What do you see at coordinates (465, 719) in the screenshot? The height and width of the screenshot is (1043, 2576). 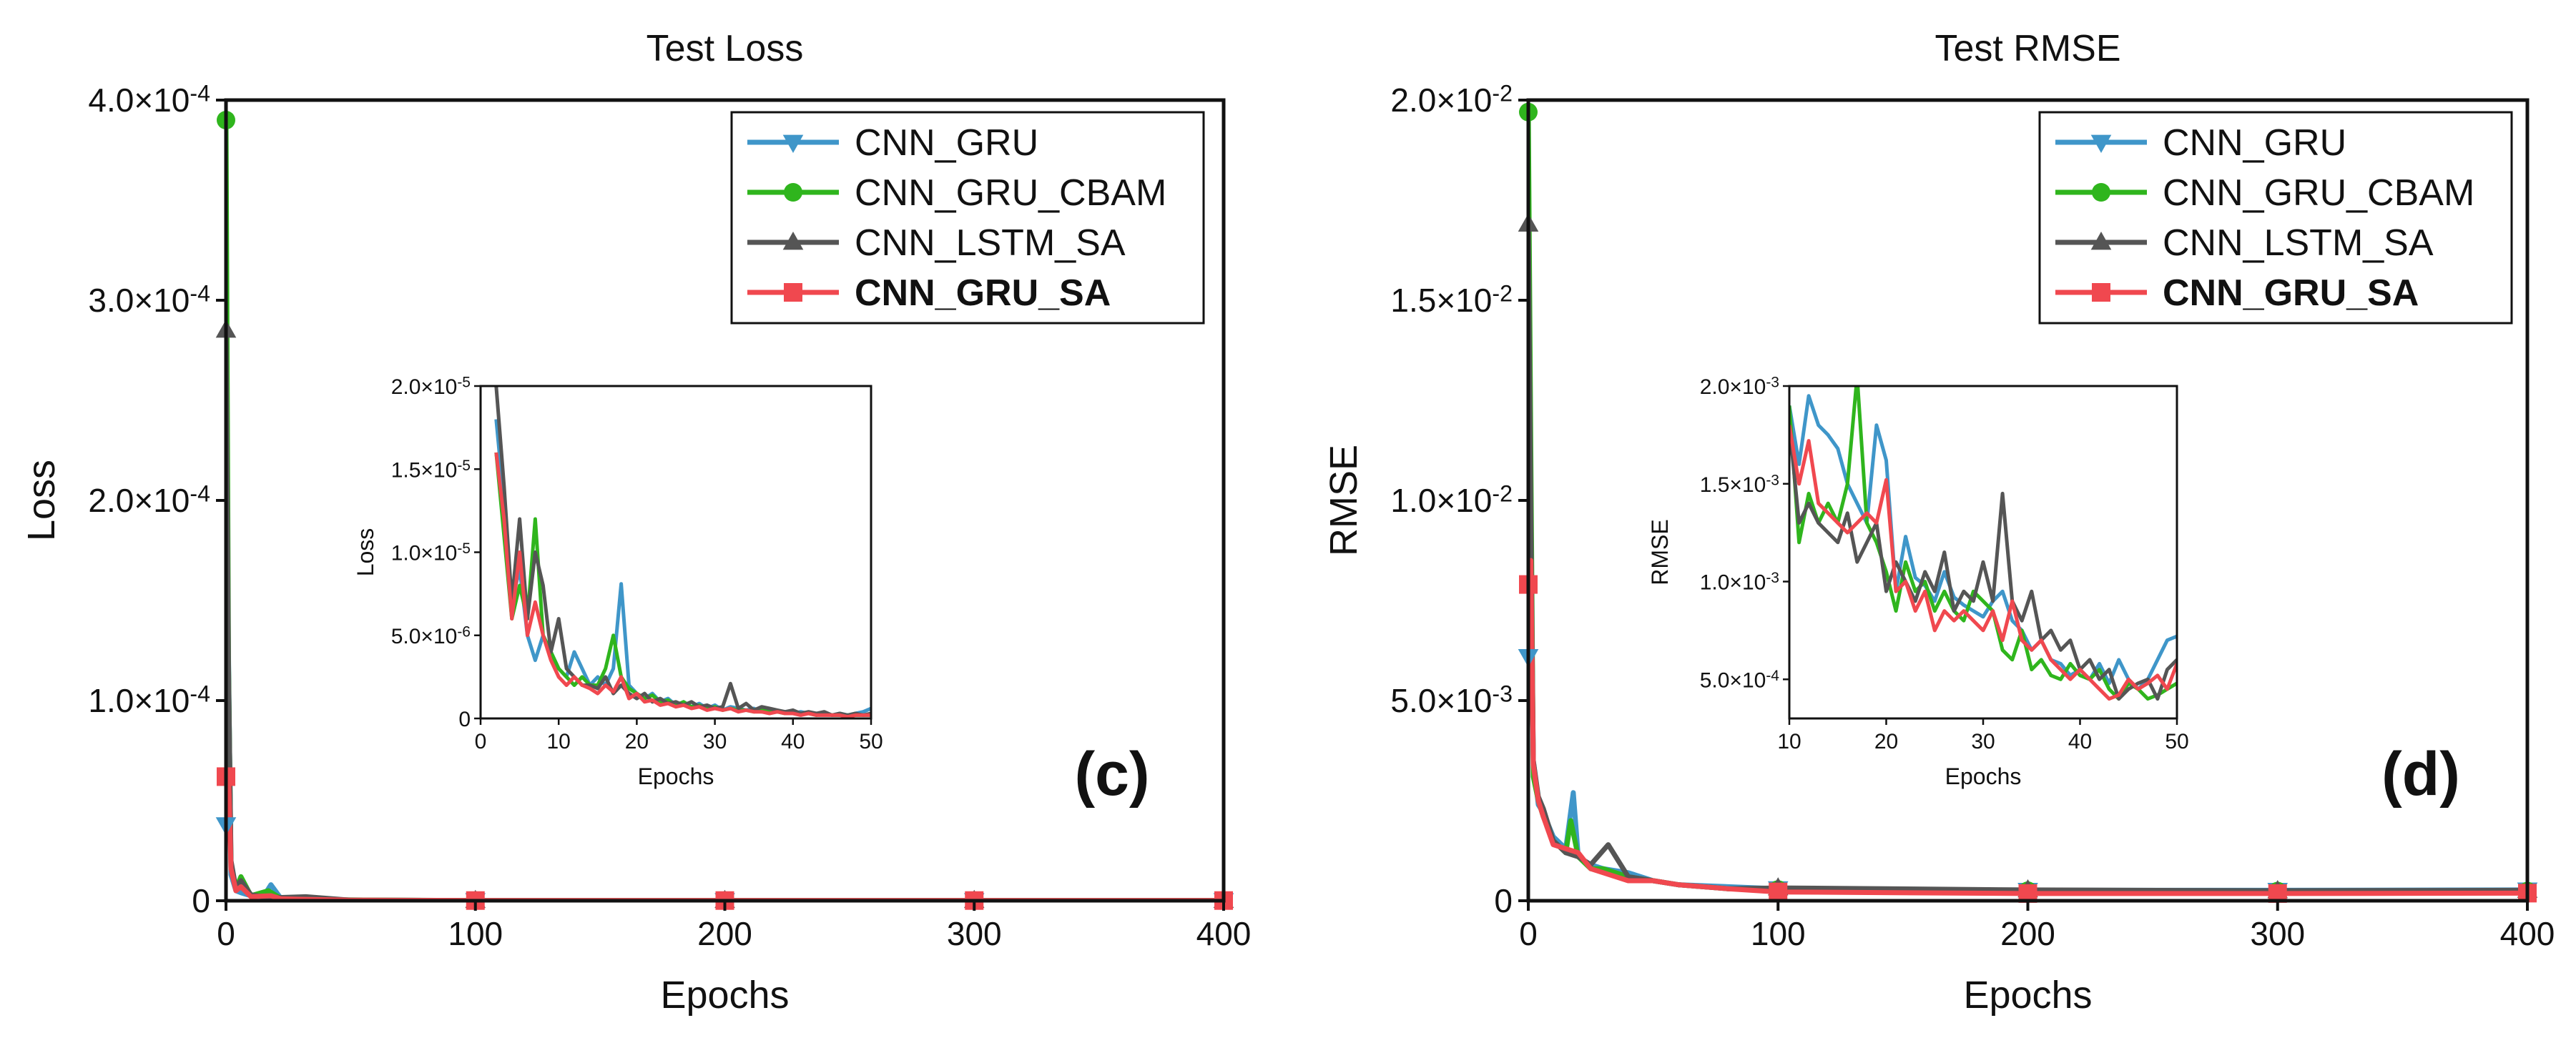 I see `inset-y-tick-label: 0` at bounding box center [465, 719].